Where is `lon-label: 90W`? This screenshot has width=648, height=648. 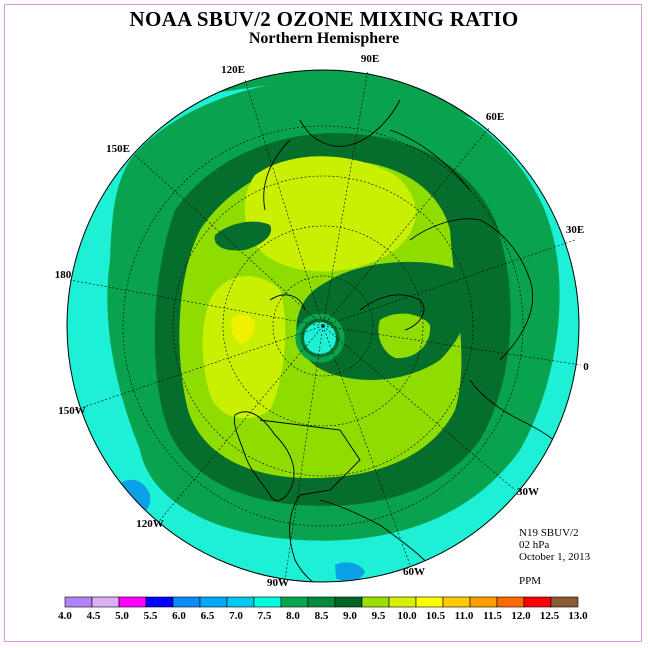 lon-label: 90W is located at coordinates (278, 583).